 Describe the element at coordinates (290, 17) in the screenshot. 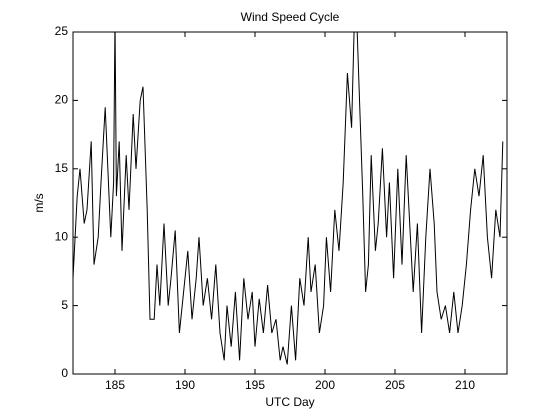

I see `chart-title: Wind Speed Cycle` at that location.